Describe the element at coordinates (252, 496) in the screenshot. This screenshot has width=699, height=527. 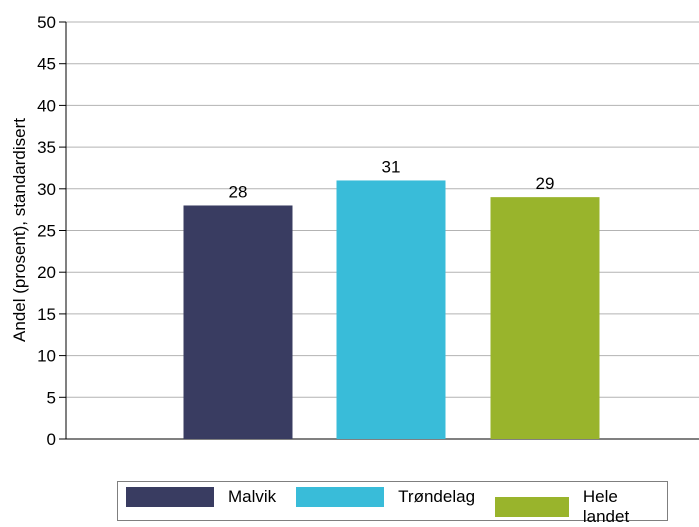
I see `legend-label-malvik: Malvik` at that location.